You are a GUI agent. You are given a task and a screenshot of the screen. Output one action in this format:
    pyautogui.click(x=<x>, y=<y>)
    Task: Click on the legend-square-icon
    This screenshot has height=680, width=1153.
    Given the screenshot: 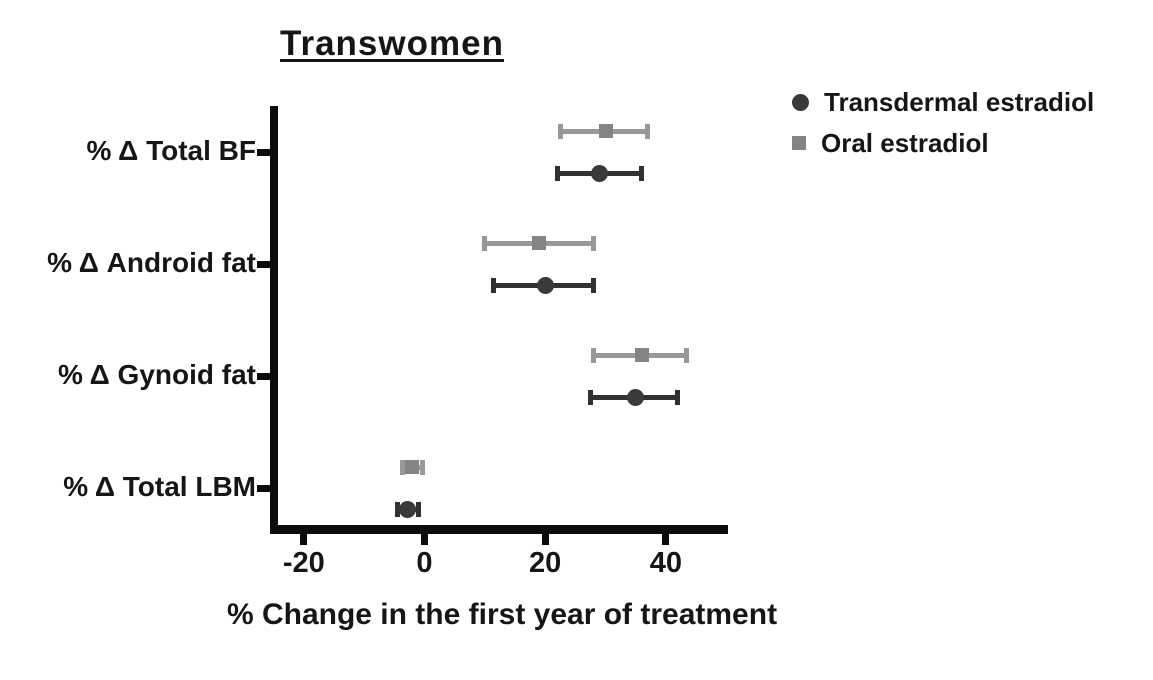 What is the action you would take?
    pyautogui.click(x=799, y=143)
    